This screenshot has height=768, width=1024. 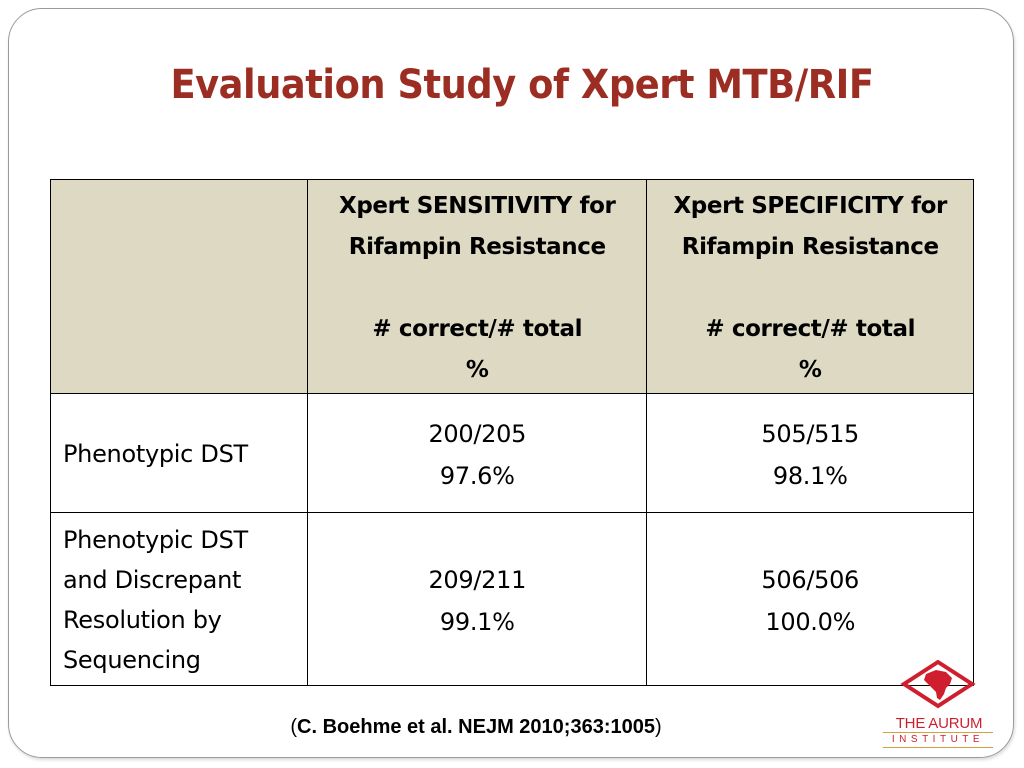 I want to click on header-specificity-line2: Rifampin Resistance, so click(x=810, y=247).